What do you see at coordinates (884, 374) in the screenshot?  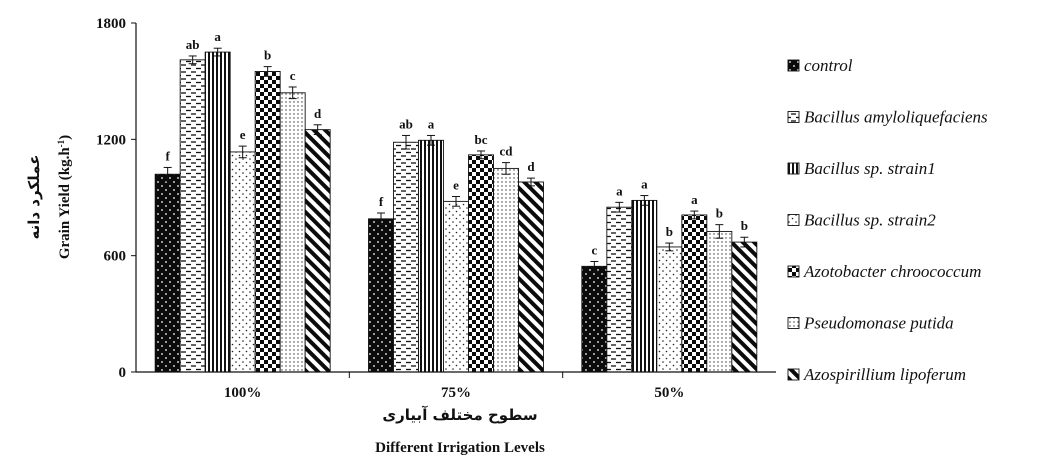 I see `legend-label: Azospirillium lipoferum` at bounding box center [884, 374].